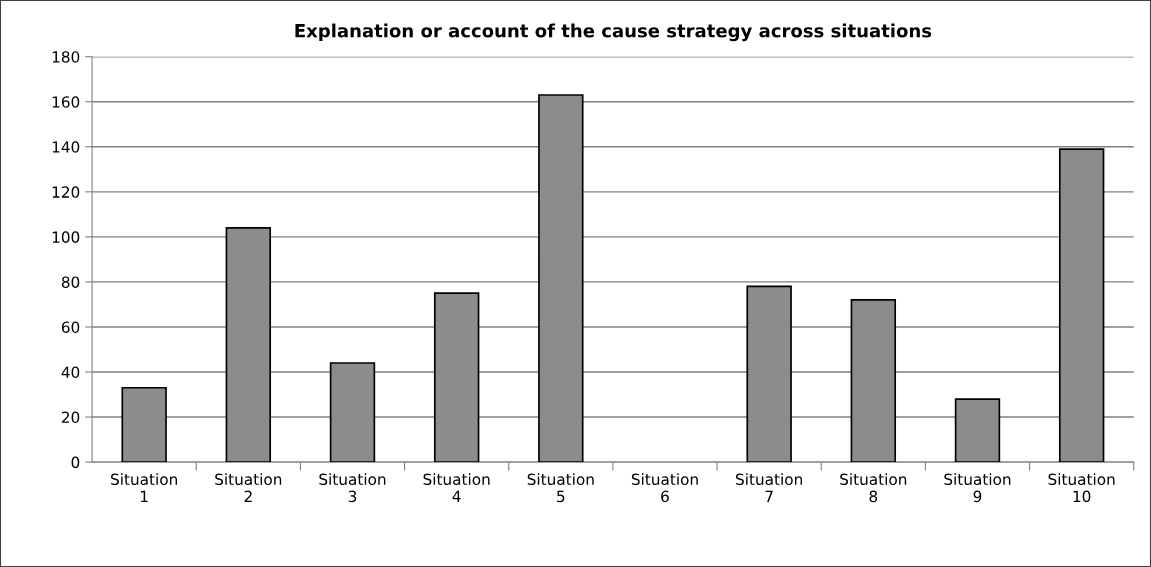 The height and width of the screenshot is (567, 1151). I want to click on x-tick-label: Situation 10, so click(1081, 488).